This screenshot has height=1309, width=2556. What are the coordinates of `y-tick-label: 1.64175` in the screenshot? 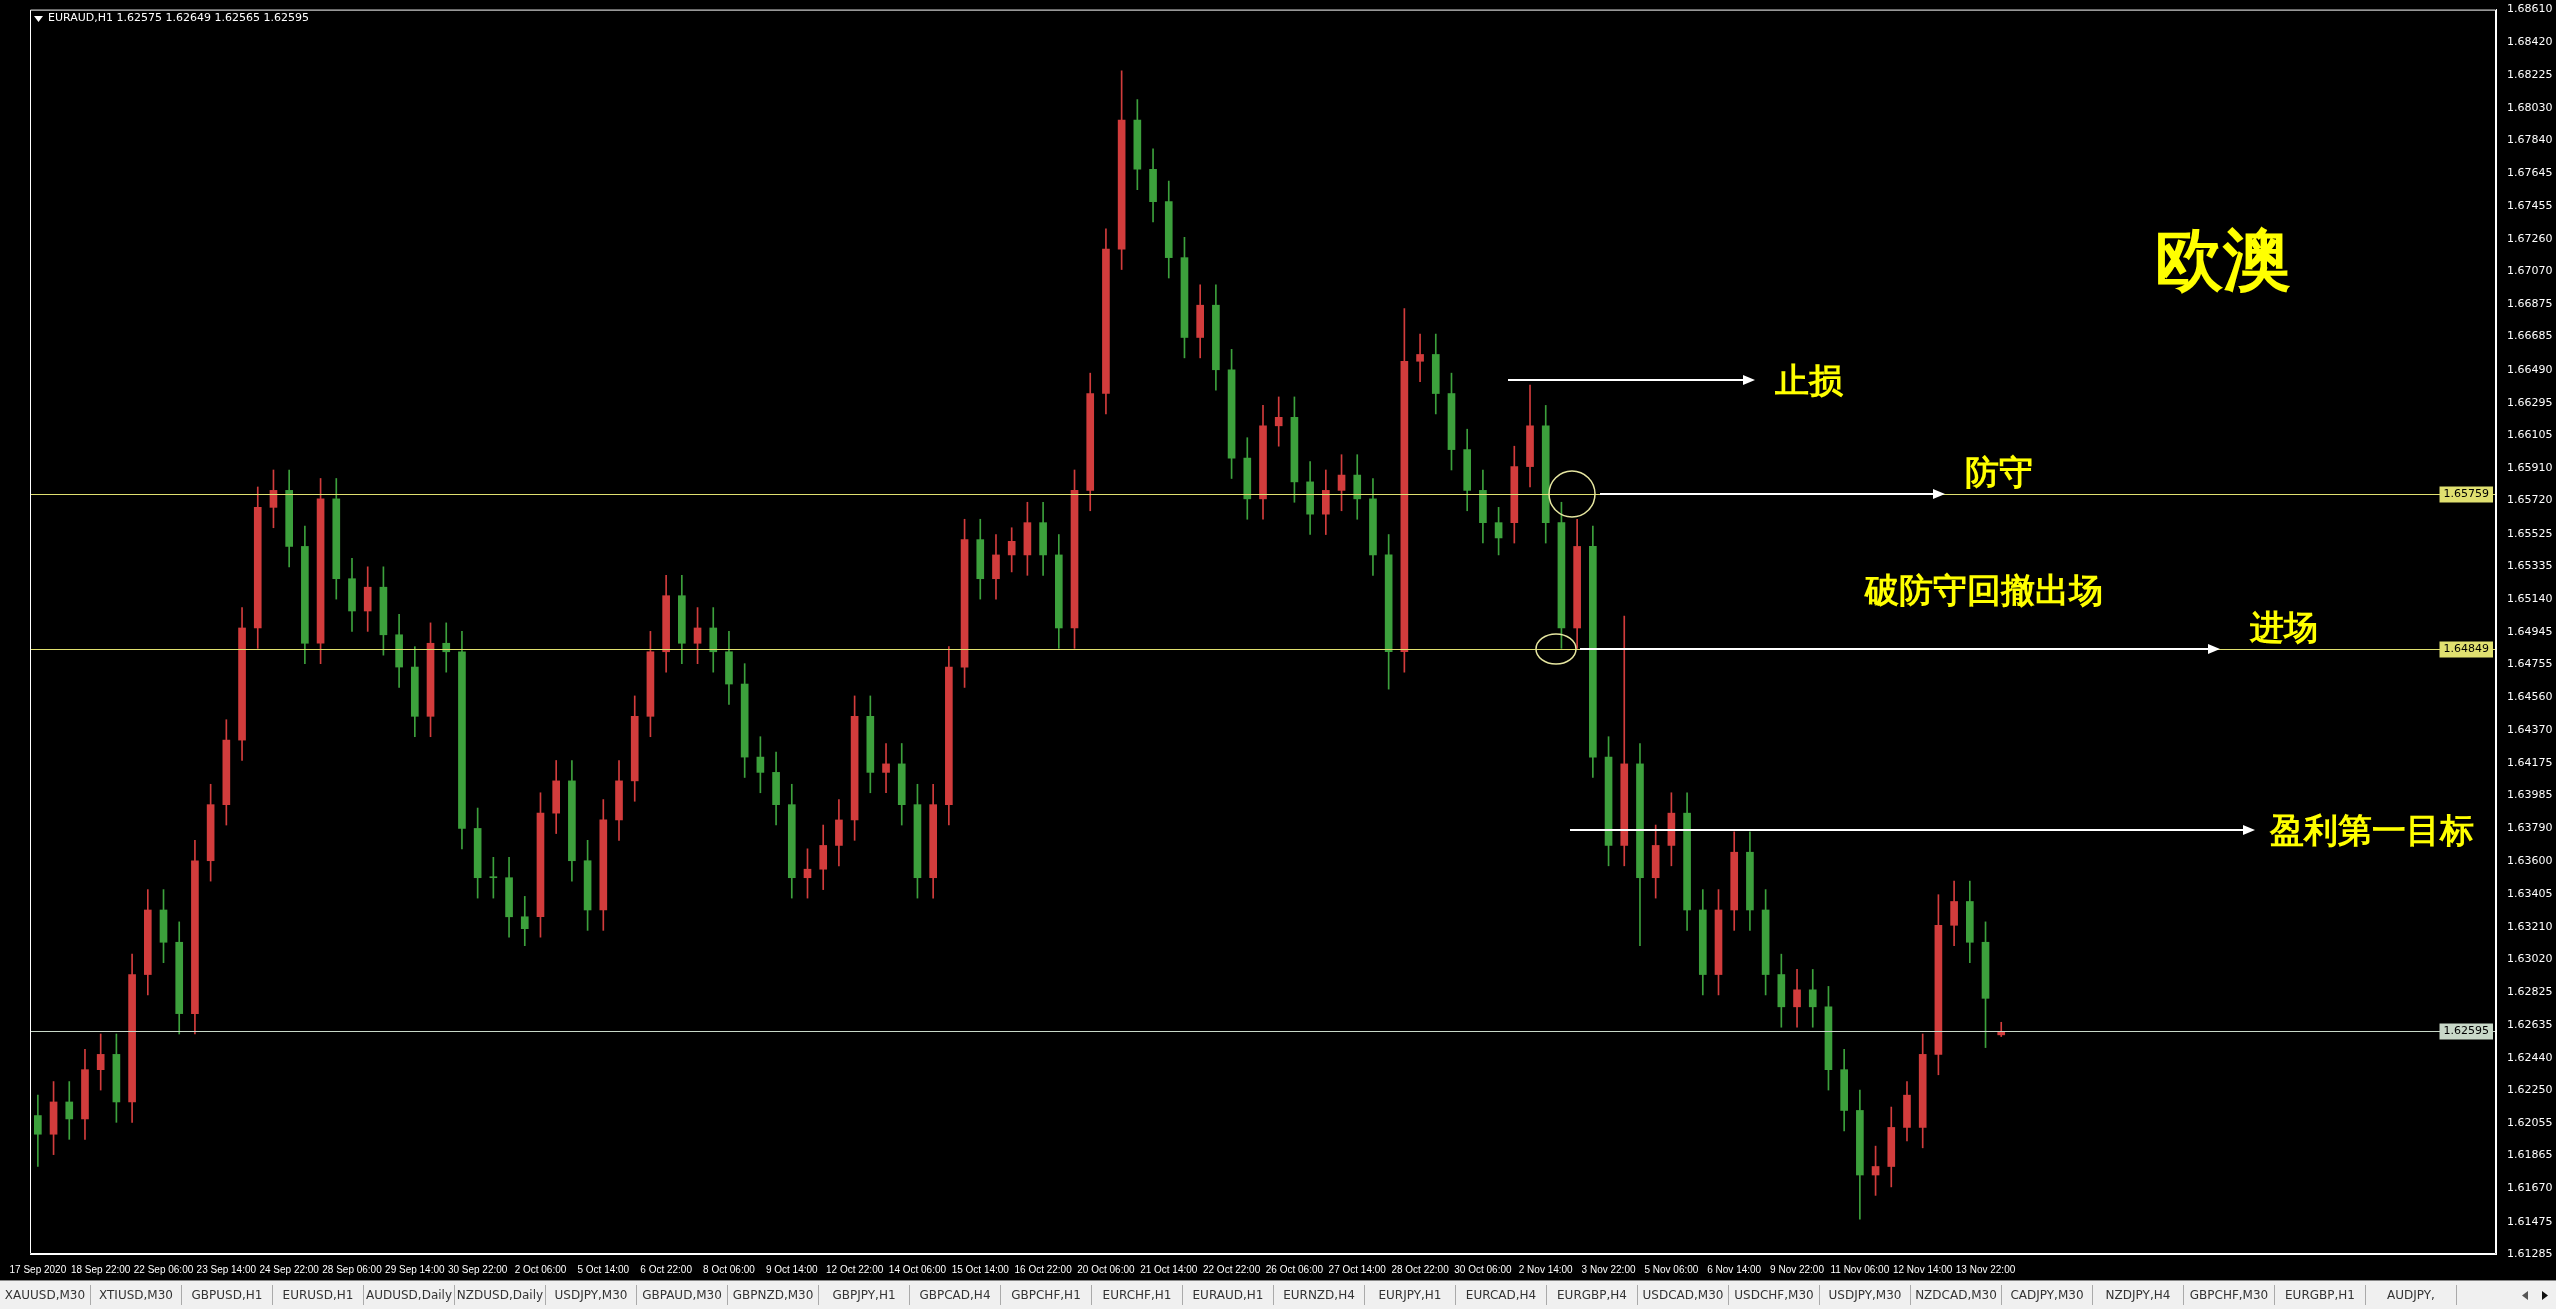 It's located at (2530, 762).